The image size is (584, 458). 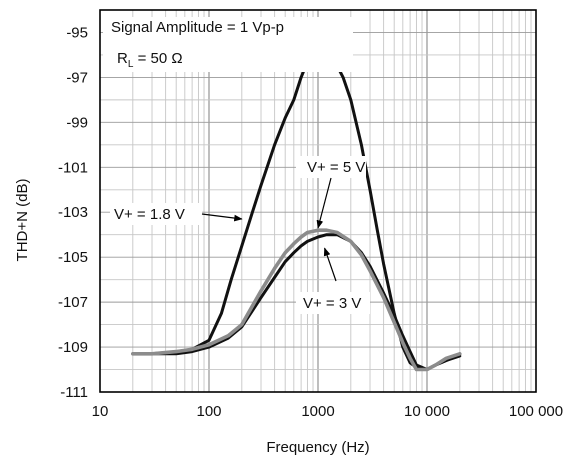 What do you see at coordinates (74, 392) in the screenshot?
I see `y-tick-label: -111` at bounding box center [74, 392].